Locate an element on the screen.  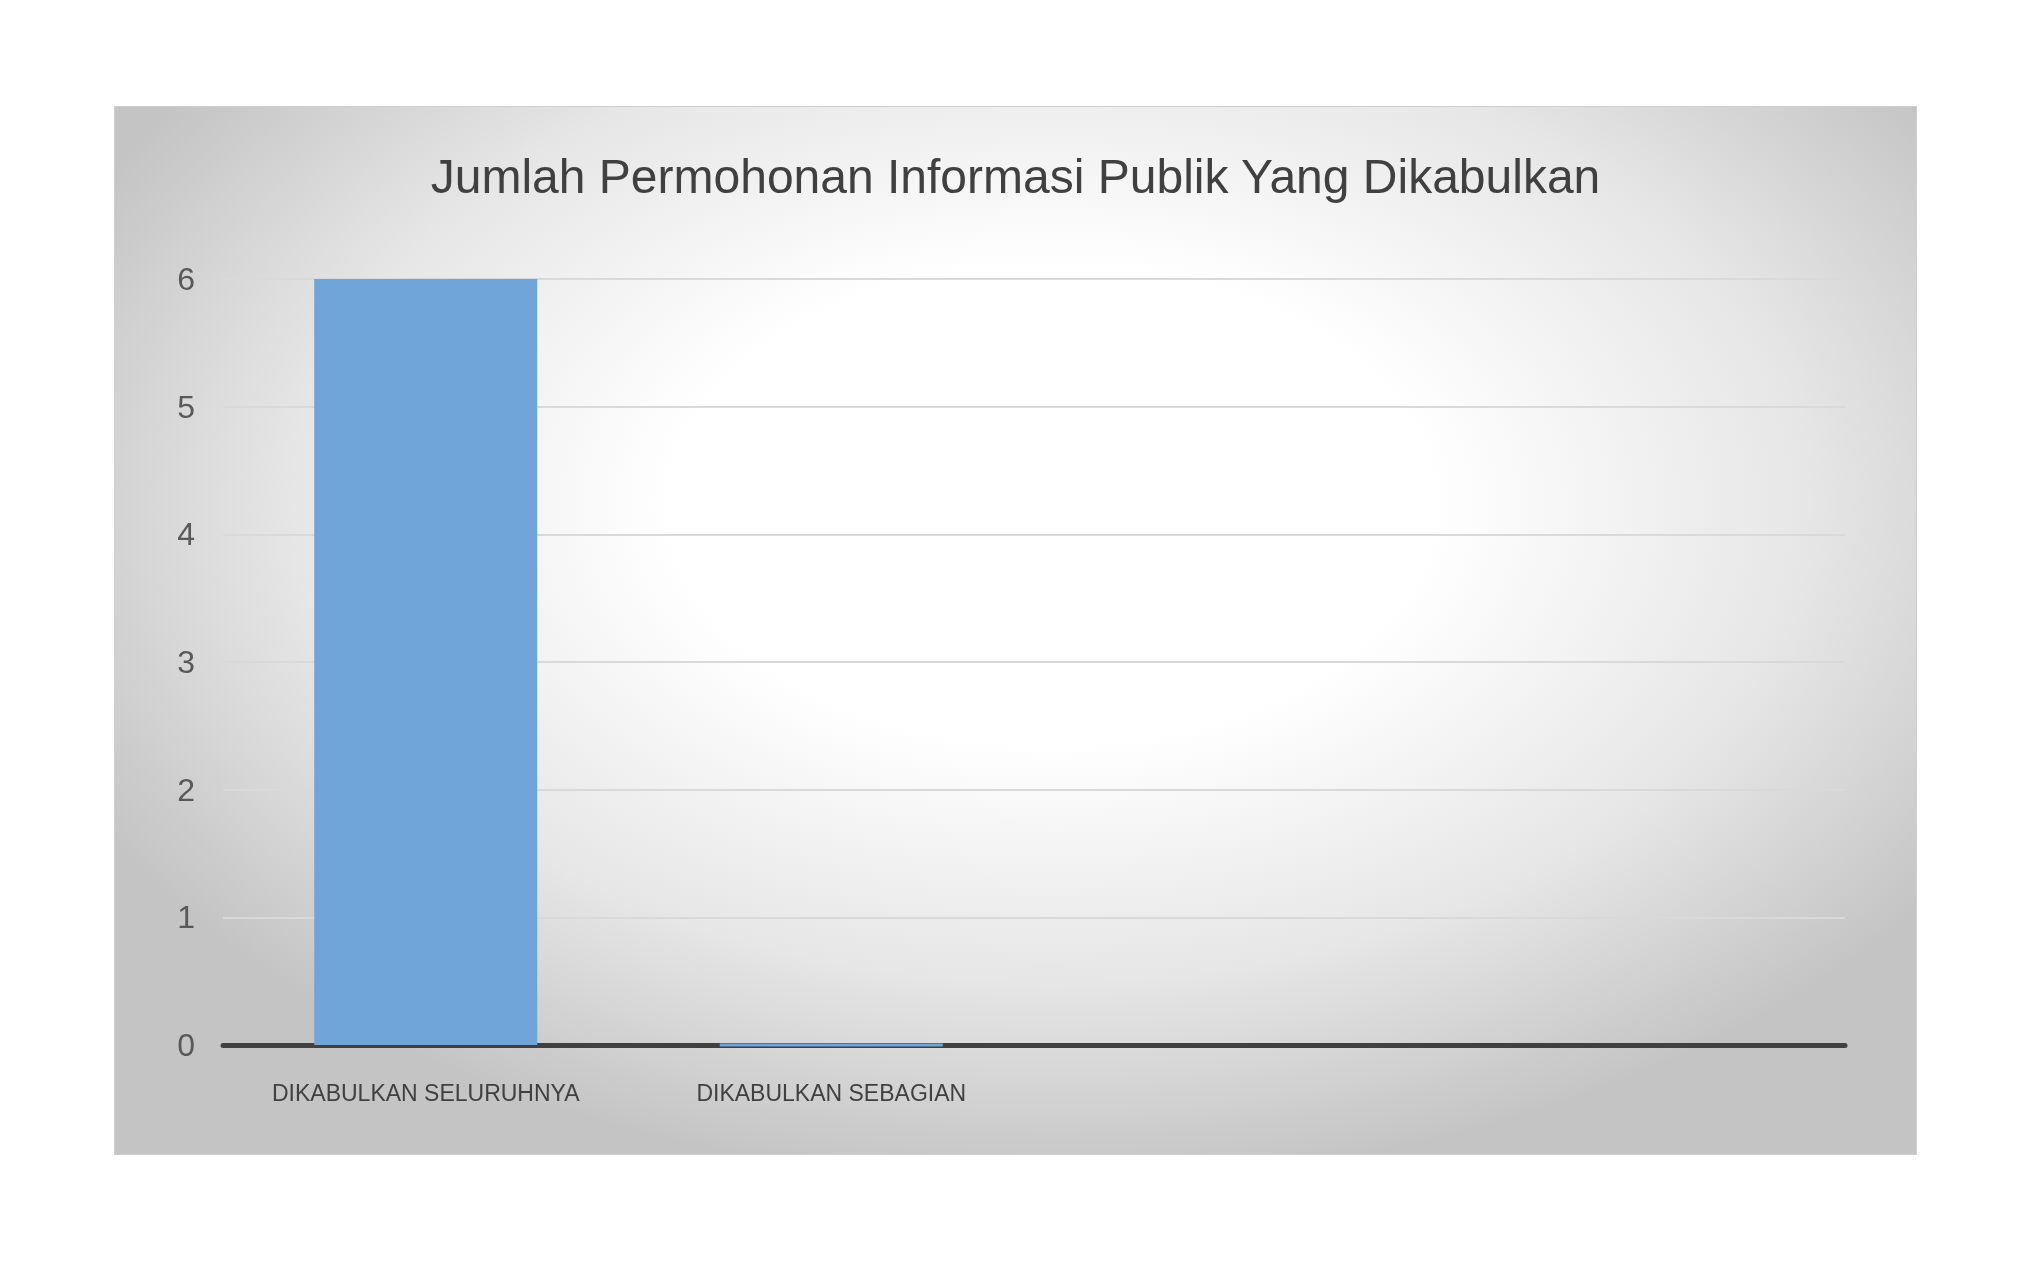
x-tick-label: DIKABULKAN SELURUHNYA is located at coordinates (426, 1092).